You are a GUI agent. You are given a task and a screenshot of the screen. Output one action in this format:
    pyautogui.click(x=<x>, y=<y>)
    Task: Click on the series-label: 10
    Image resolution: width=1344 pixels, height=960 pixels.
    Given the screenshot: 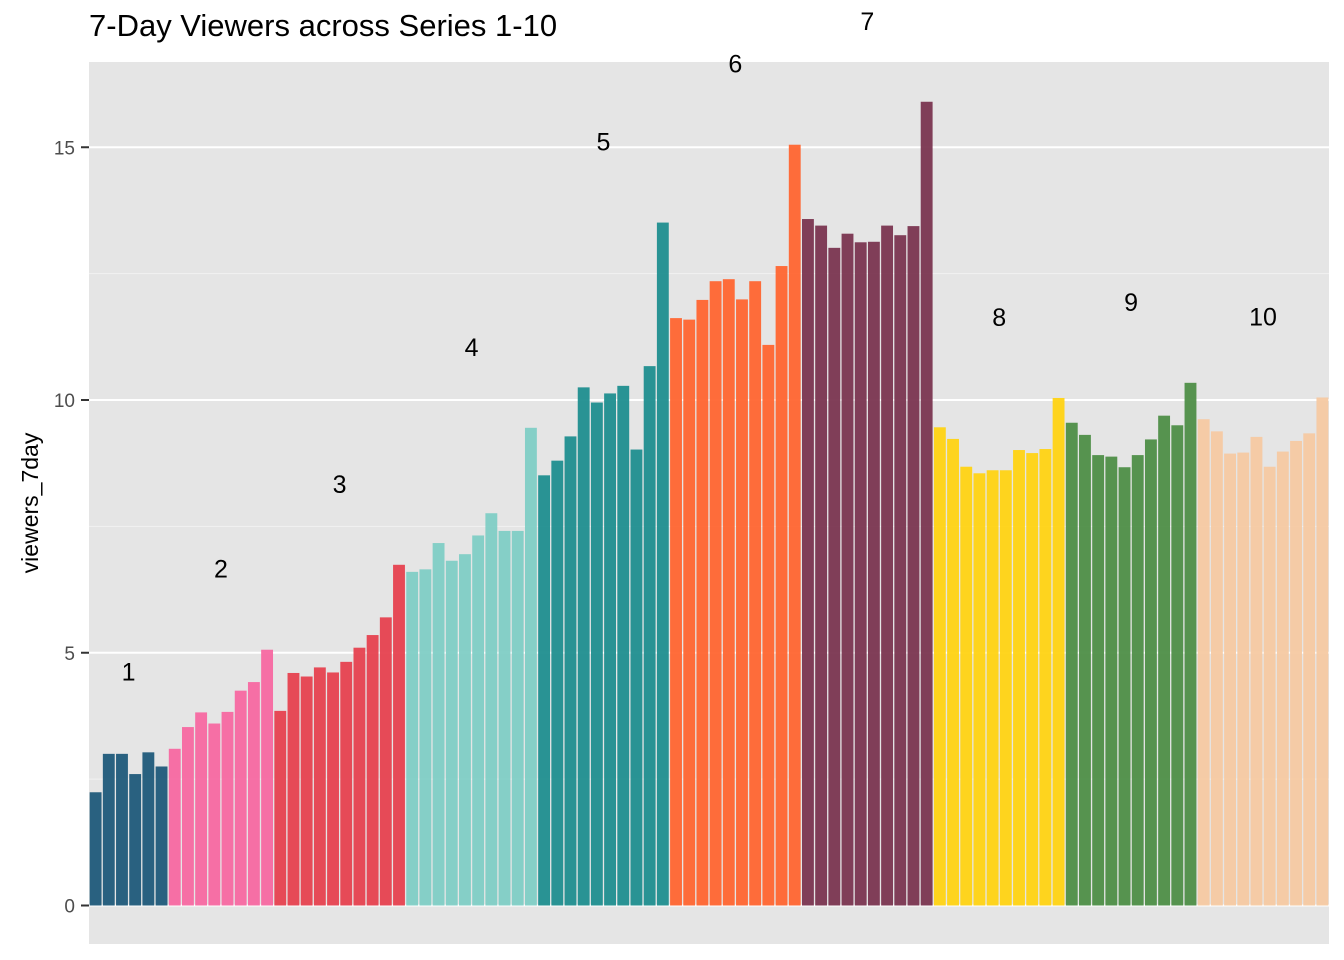 What is the action you would take?
    pyautogui.click(x=1263, y=317)
    